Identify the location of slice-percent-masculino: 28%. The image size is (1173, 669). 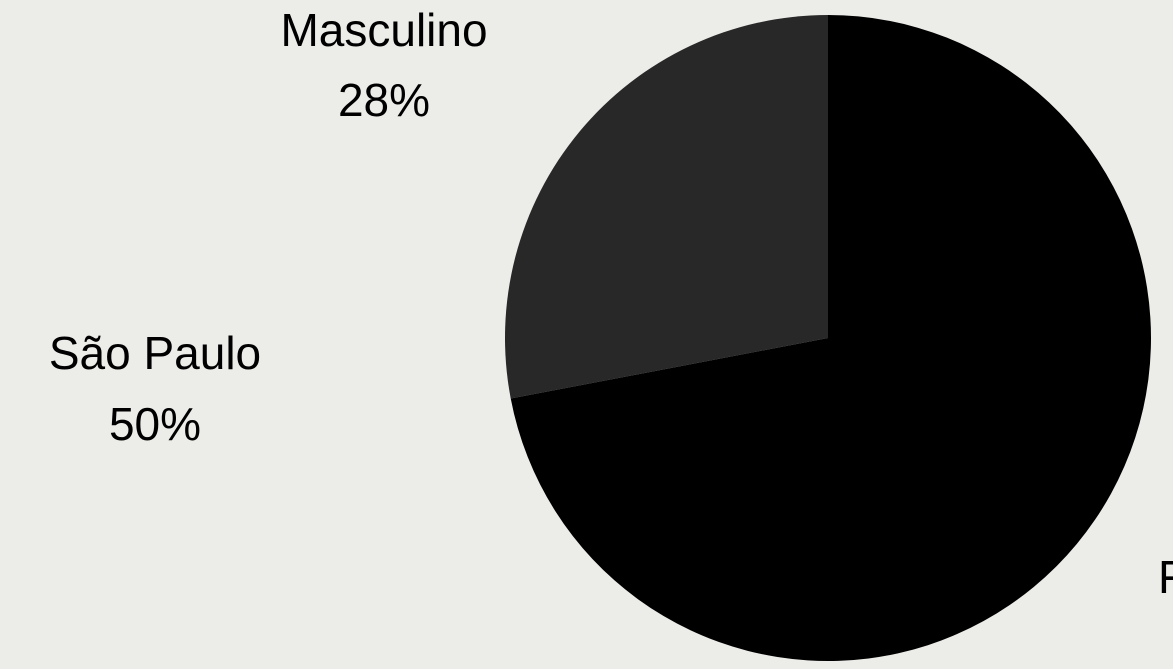
(384, 100).